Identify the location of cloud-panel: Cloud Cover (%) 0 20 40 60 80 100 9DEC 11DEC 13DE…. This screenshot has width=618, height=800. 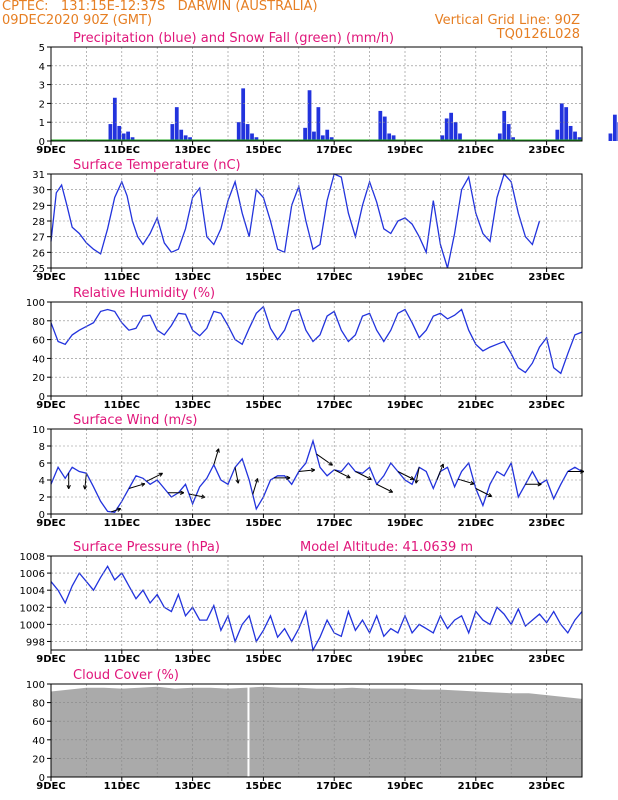
(304, 730).